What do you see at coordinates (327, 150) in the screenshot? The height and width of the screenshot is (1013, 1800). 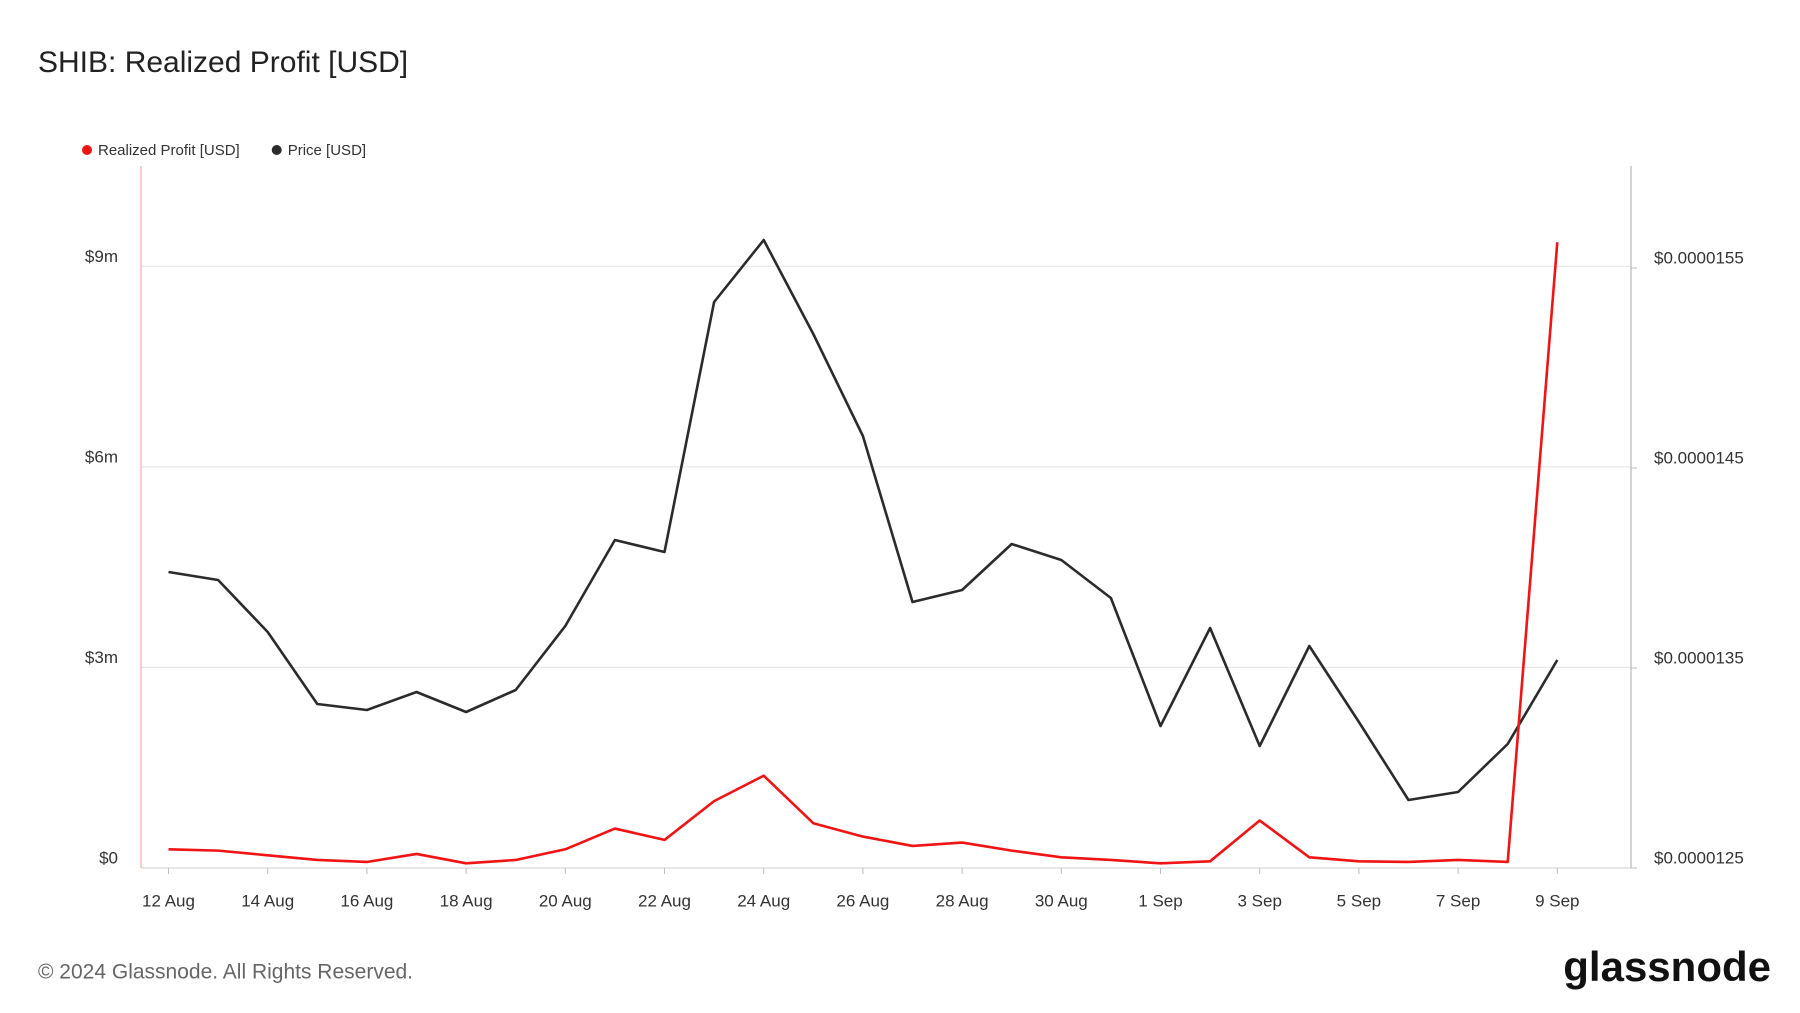 I see `legend-label: Price [USD]` at bounding box center [327, 150].